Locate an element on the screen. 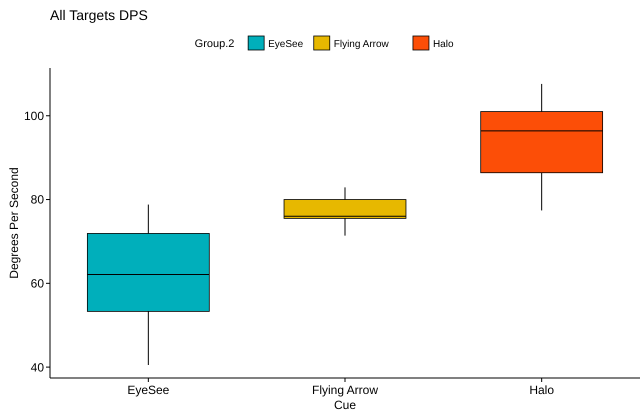  legend-label: EyeSee is located at coordinates (286, 44).